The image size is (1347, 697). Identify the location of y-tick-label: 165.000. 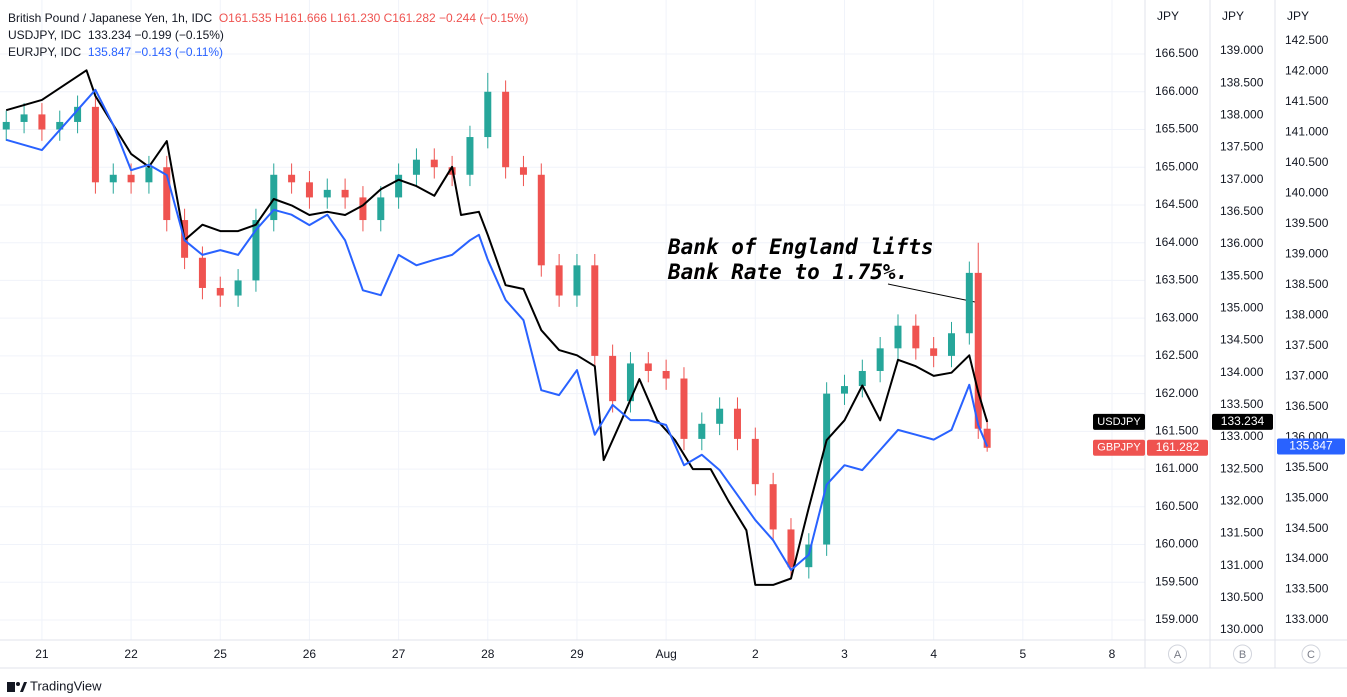
(1177, 166).